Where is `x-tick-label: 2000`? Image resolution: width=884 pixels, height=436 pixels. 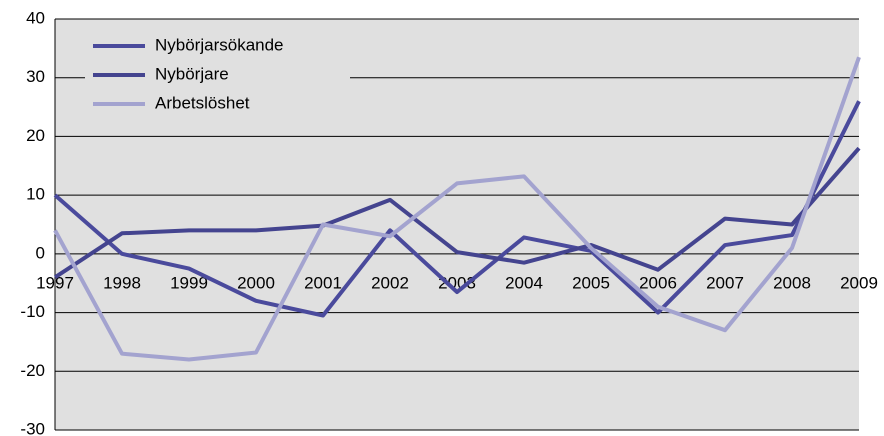
x-tick-label: 2000 is located at coordinates (256, 282).